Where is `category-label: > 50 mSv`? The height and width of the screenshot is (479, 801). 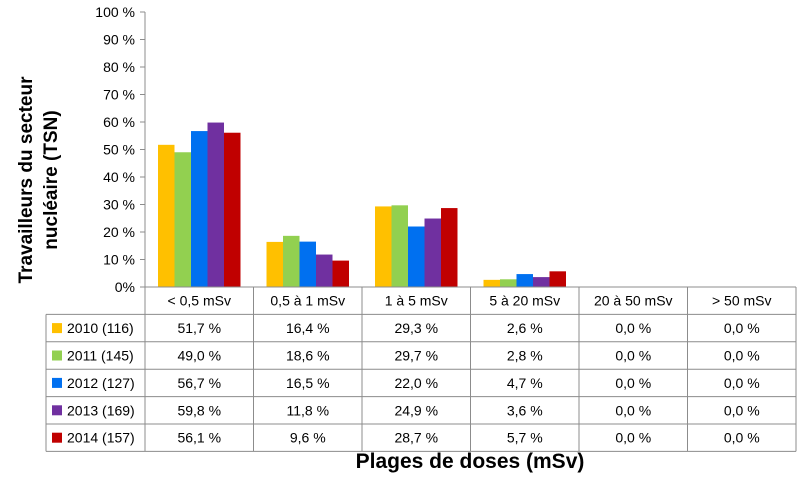 category-label: > 50 mSv is located at coordinates (742, 301).